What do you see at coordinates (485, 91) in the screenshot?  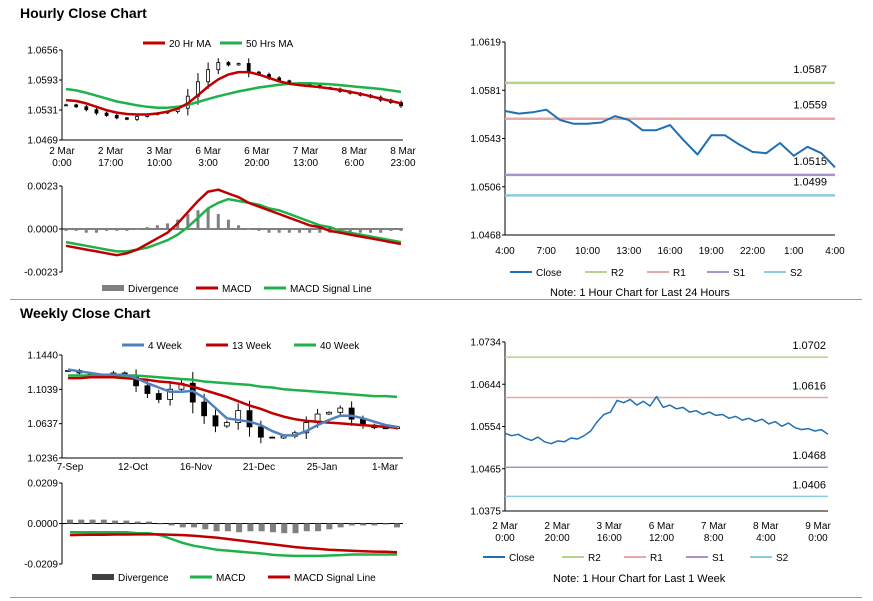 I see `hourly-levels-y-tick-label: 1.0581` at bounding box center [485, 91].